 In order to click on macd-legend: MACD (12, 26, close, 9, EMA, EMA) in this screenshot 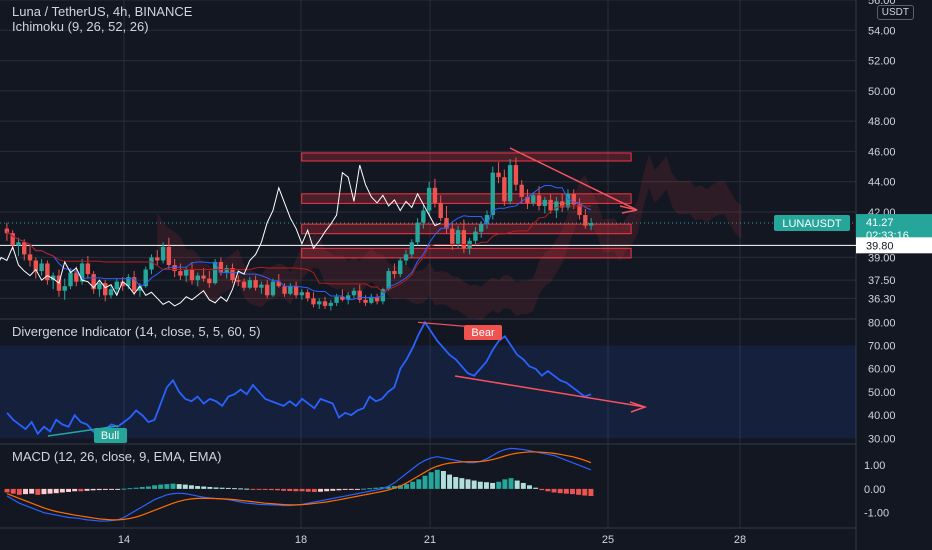, I will do `click(117, 456)`.